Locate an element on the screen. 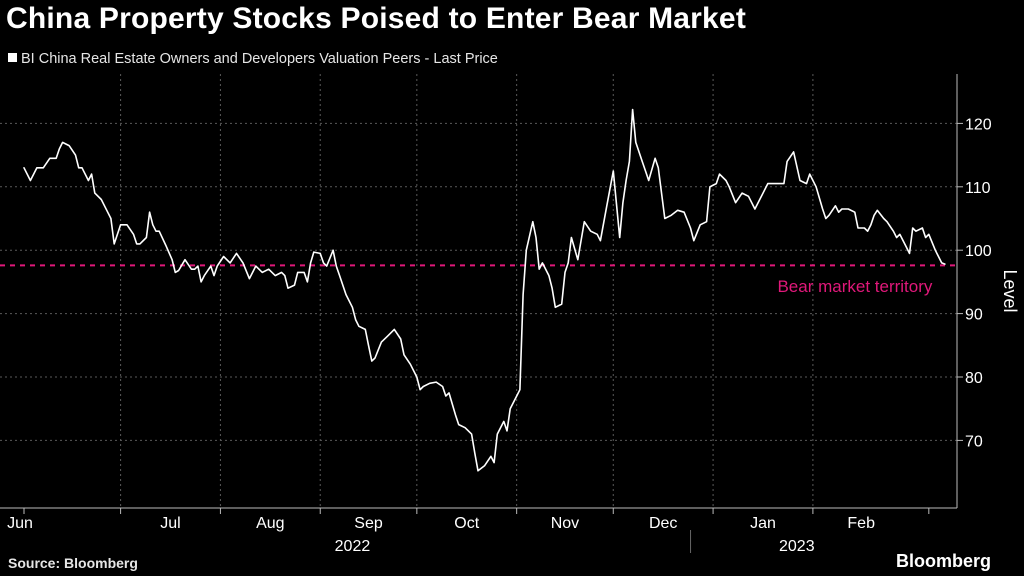 The height and width of the screenshot is (576, 1024). x-tick-label-oct: Oct is located at coordinates (466, 523).